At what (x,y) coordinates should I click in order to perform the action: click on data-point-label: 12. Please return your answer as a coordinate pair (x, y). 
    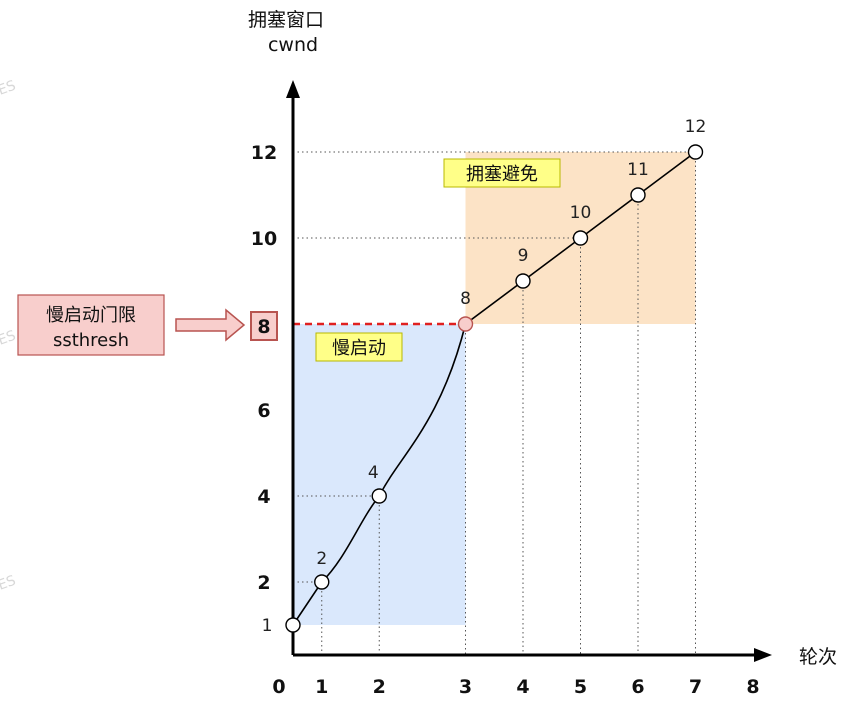
    Looking at the image, I should click on (696, 127).